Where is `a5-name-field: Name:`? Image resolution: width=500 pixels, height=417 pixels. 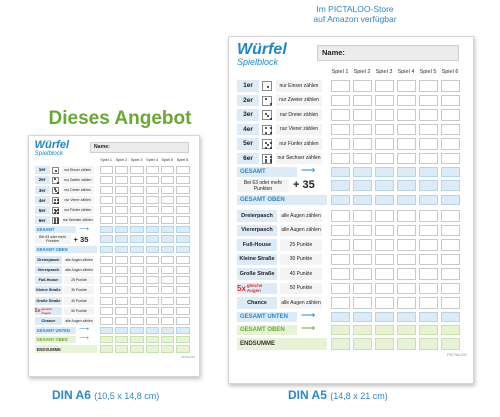 a5-name-field: Name: is located at coordinates (388, 53).